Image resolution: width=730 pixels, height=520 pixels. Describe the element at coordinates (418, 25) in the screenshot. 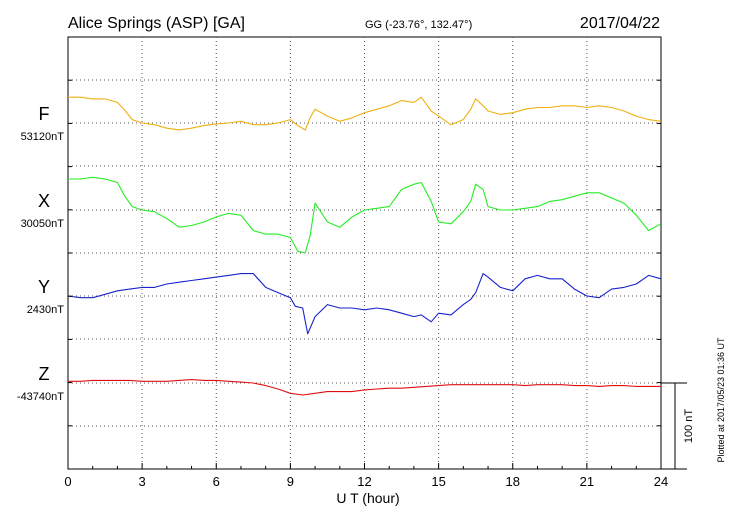

I see `station-coordinates: GG (-23.76°, 132.47°)` at that location.